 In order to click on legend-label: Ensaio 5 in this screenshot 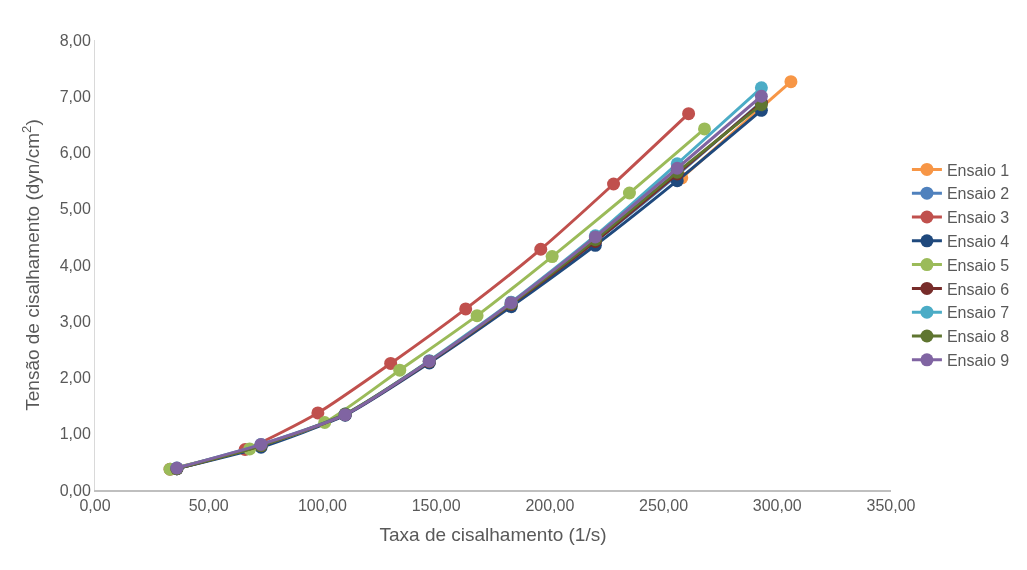, I will do `click(978, 265)`.